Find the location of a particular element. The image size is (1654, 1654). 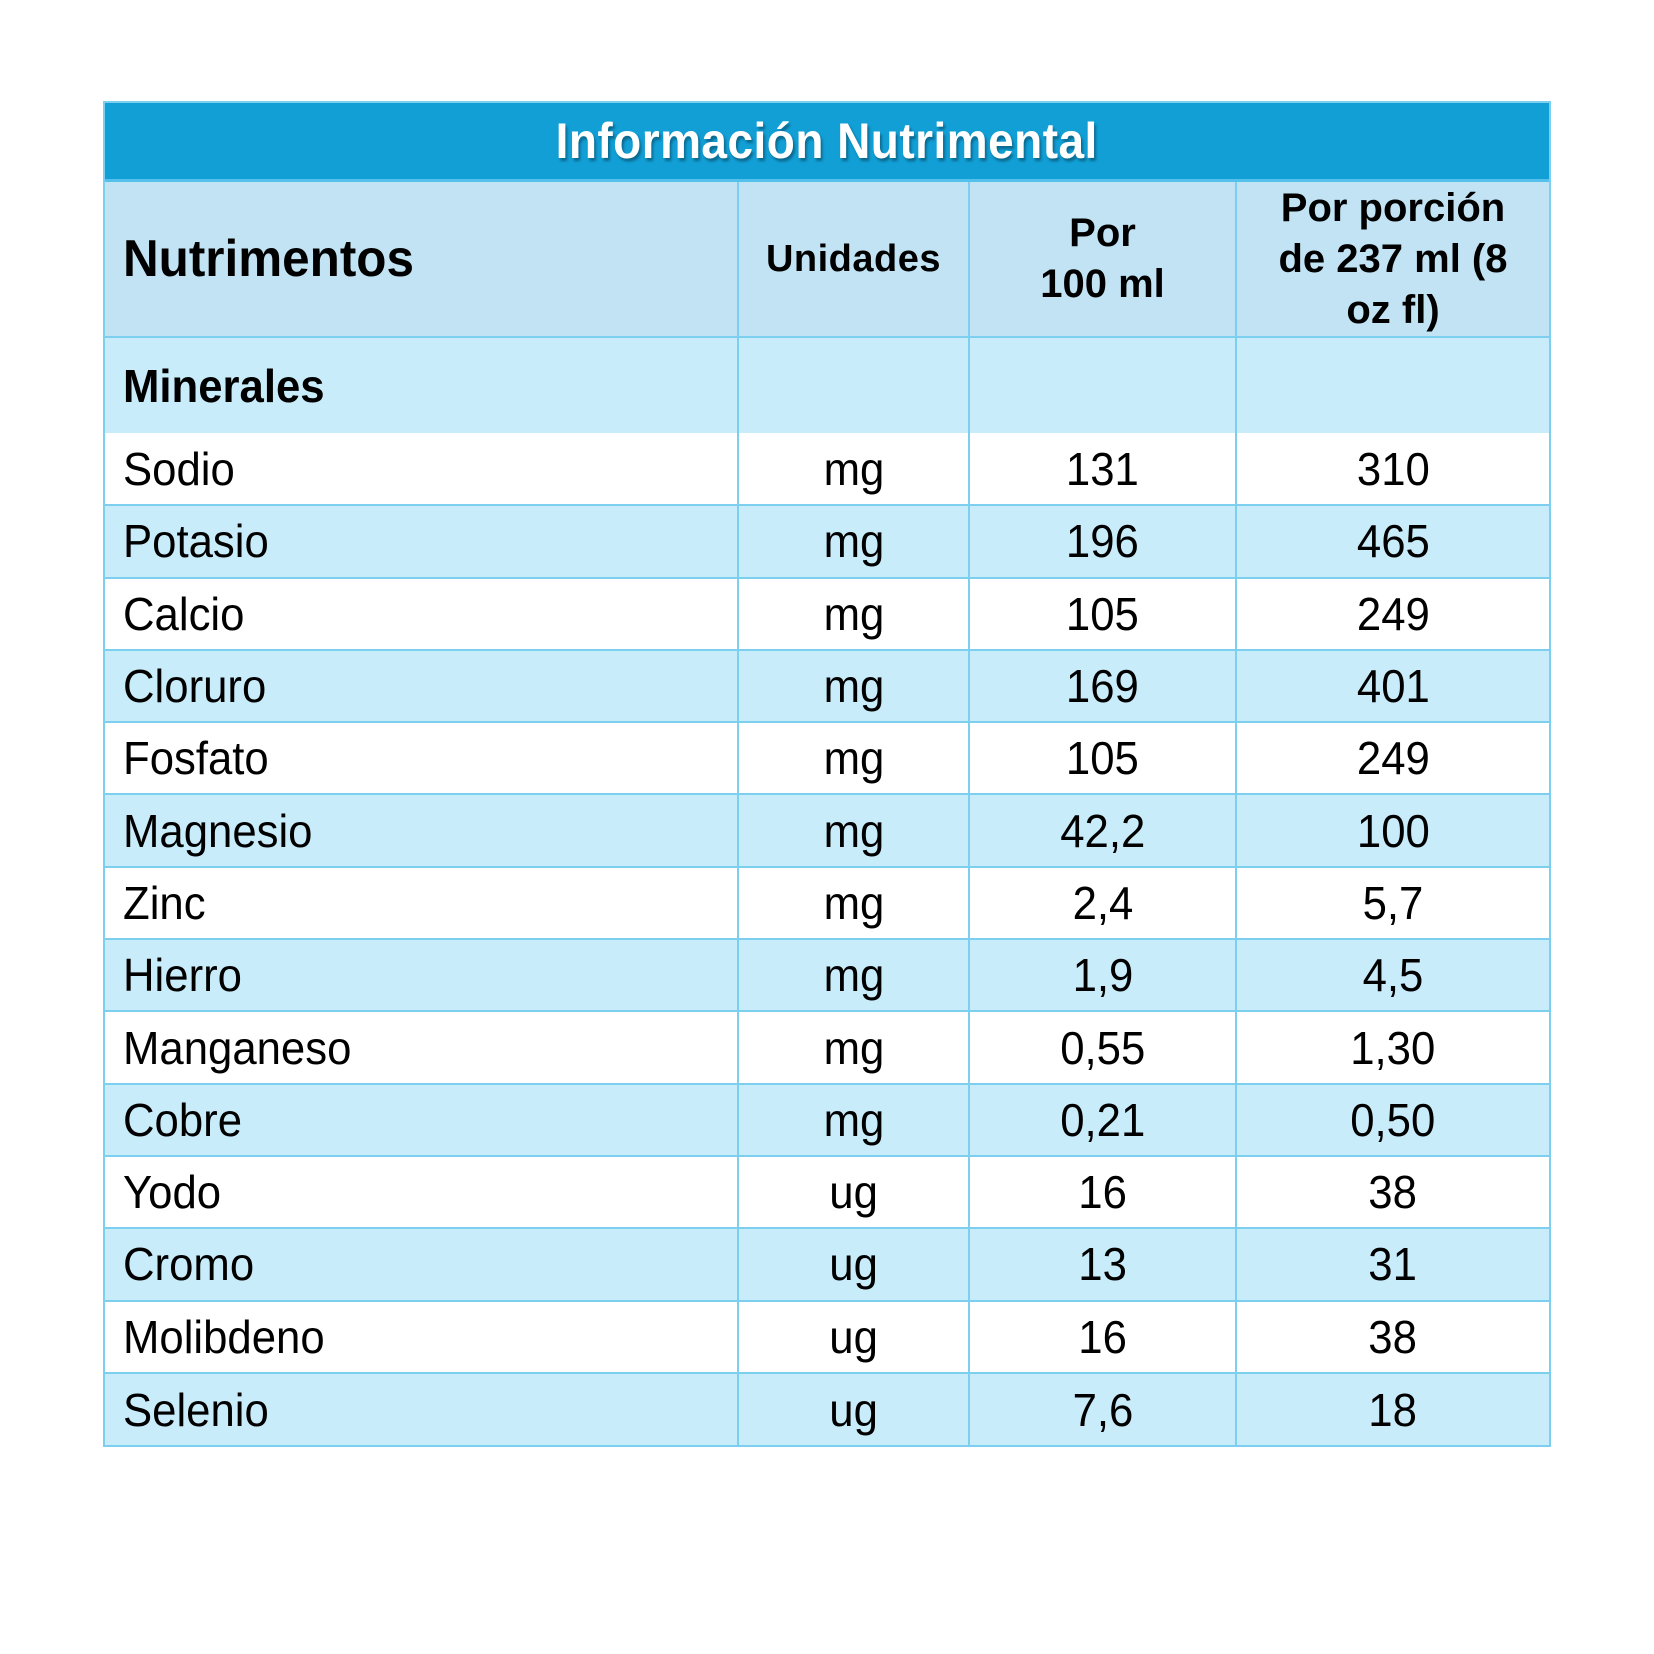

nutrient-cell: Potasio is located at coordinates (422, 541).